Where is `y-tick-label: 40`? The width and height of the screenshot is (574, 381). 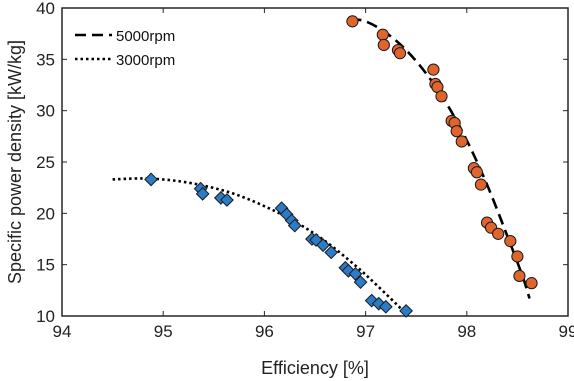 y-tick-label: 40 is located at coordinates (45, 9).